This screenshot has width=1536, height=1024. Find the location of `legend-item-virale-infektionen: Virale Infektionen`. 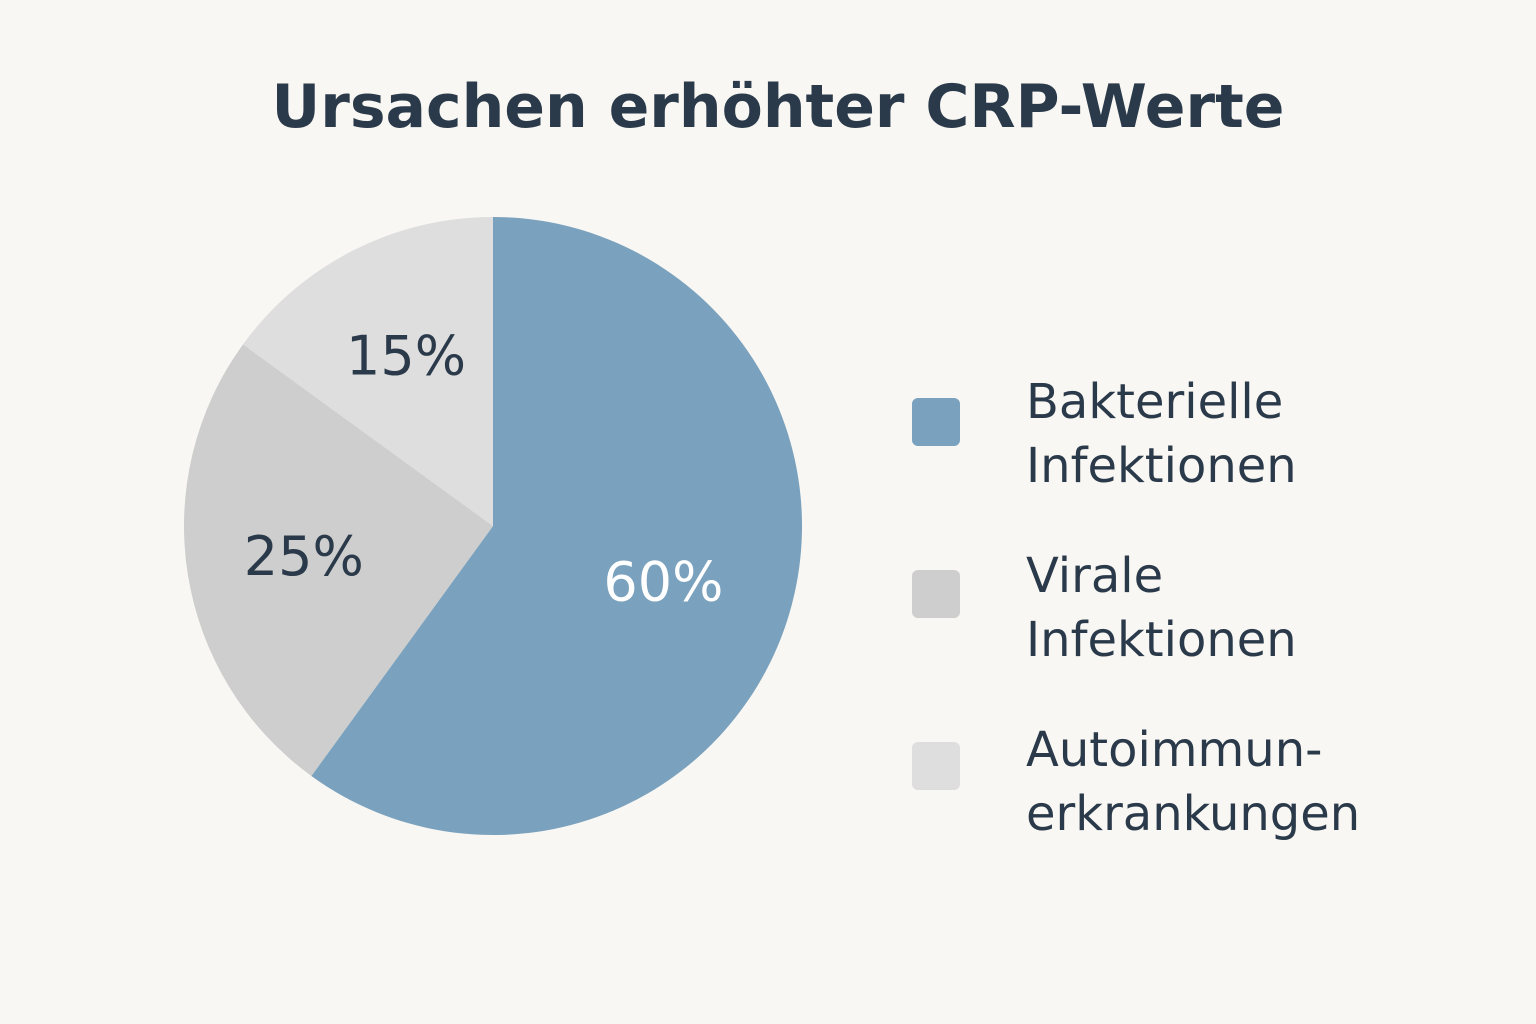

legend-item-virale-infektionen: Virale Infektionen is located at coordinates (1192, 604).